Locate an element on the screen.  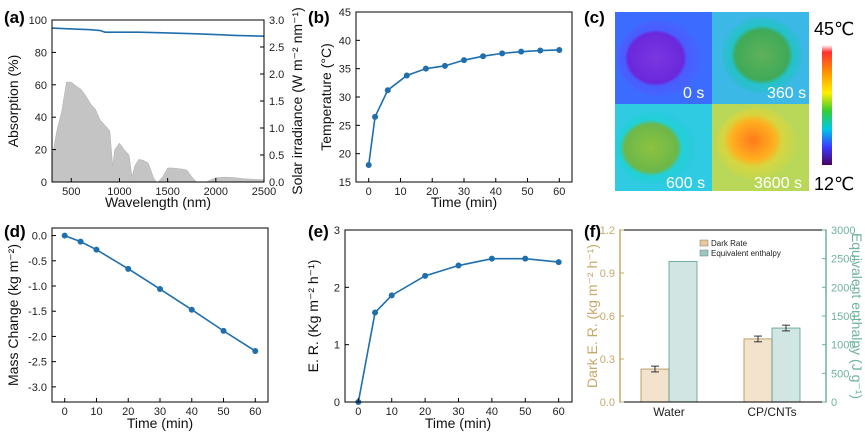
thermal-time-label: 0 s is located at coordinates (693, 93).